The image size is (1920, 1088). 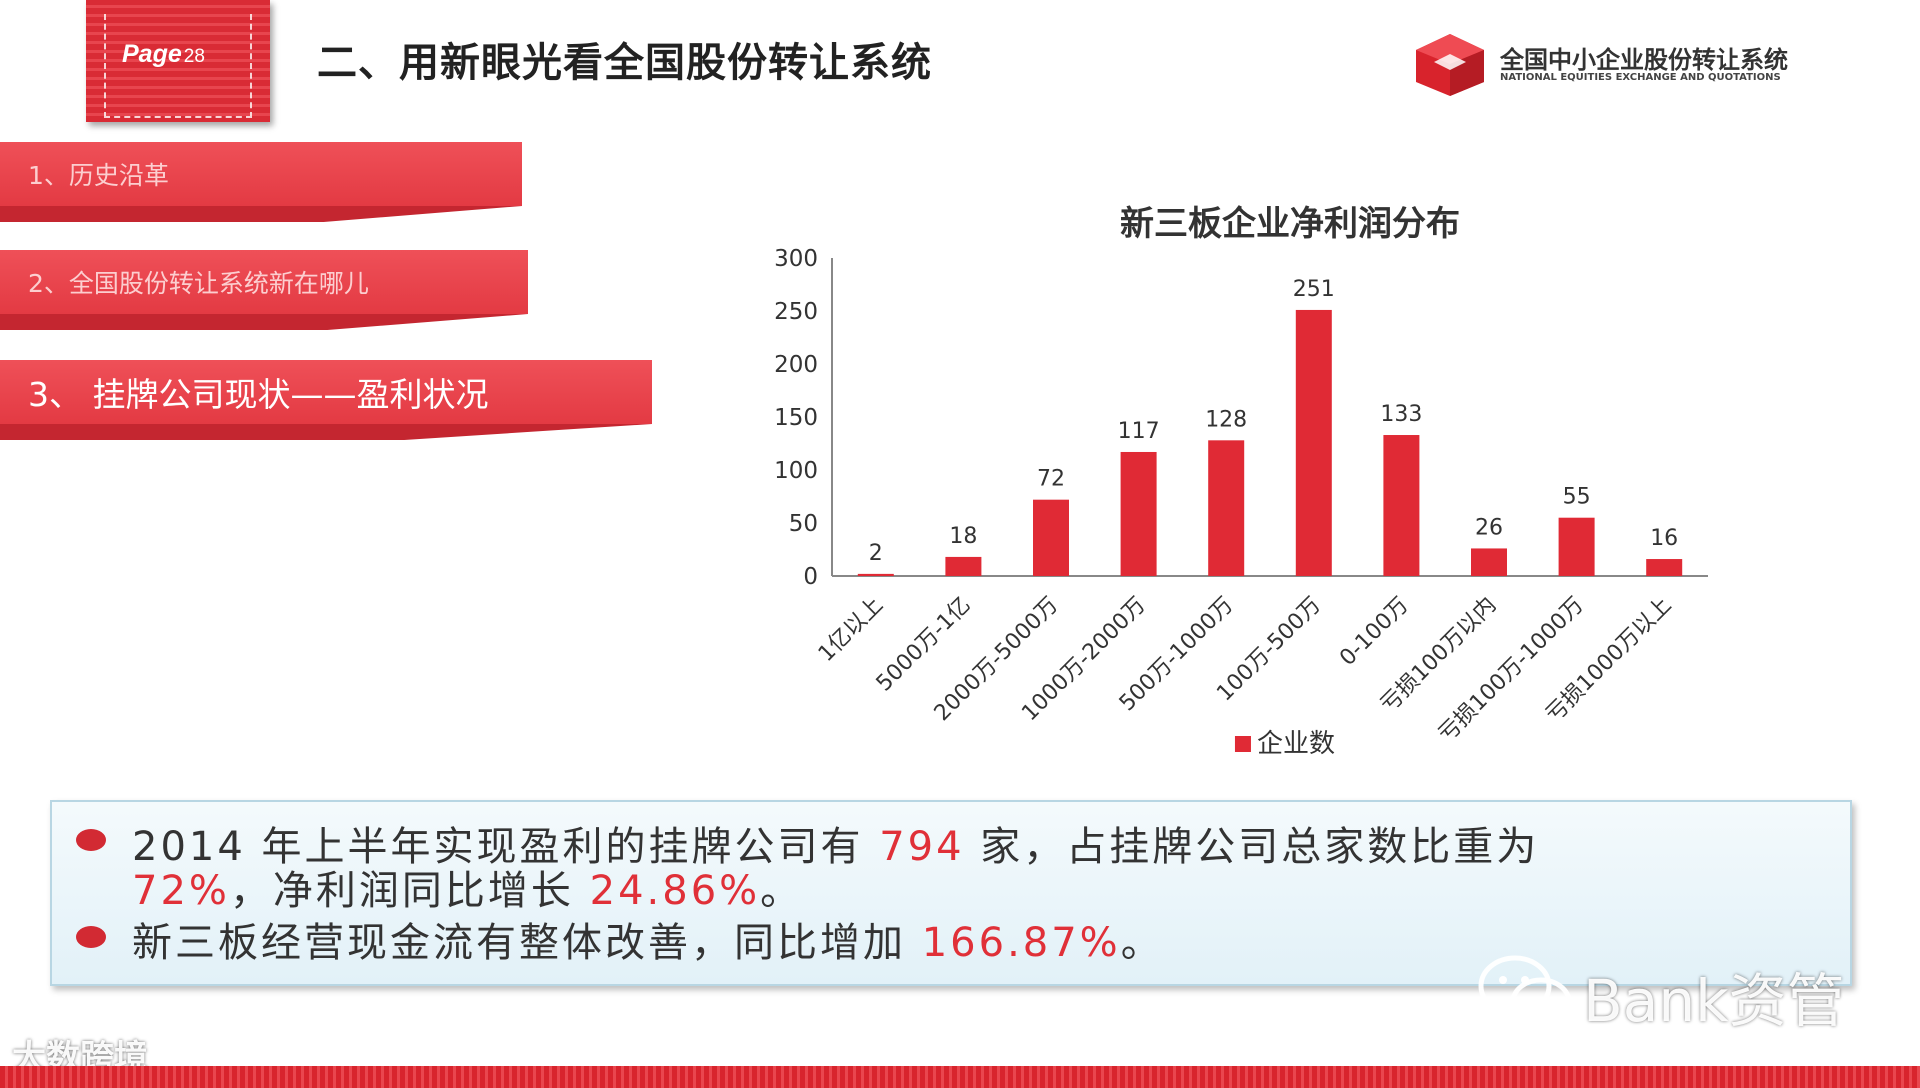 What do you see at coordinates (803, 524) in the screenshot?
I see `y-tick-label: 50` at bounding box center [803, 524].